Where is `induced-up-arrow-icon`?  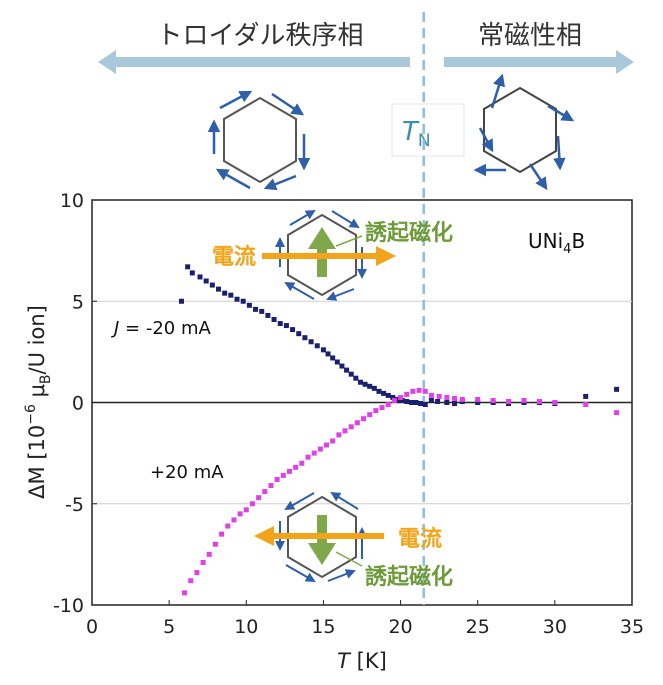
induced-up-arrow-icon is located at coordinates (322, 252).